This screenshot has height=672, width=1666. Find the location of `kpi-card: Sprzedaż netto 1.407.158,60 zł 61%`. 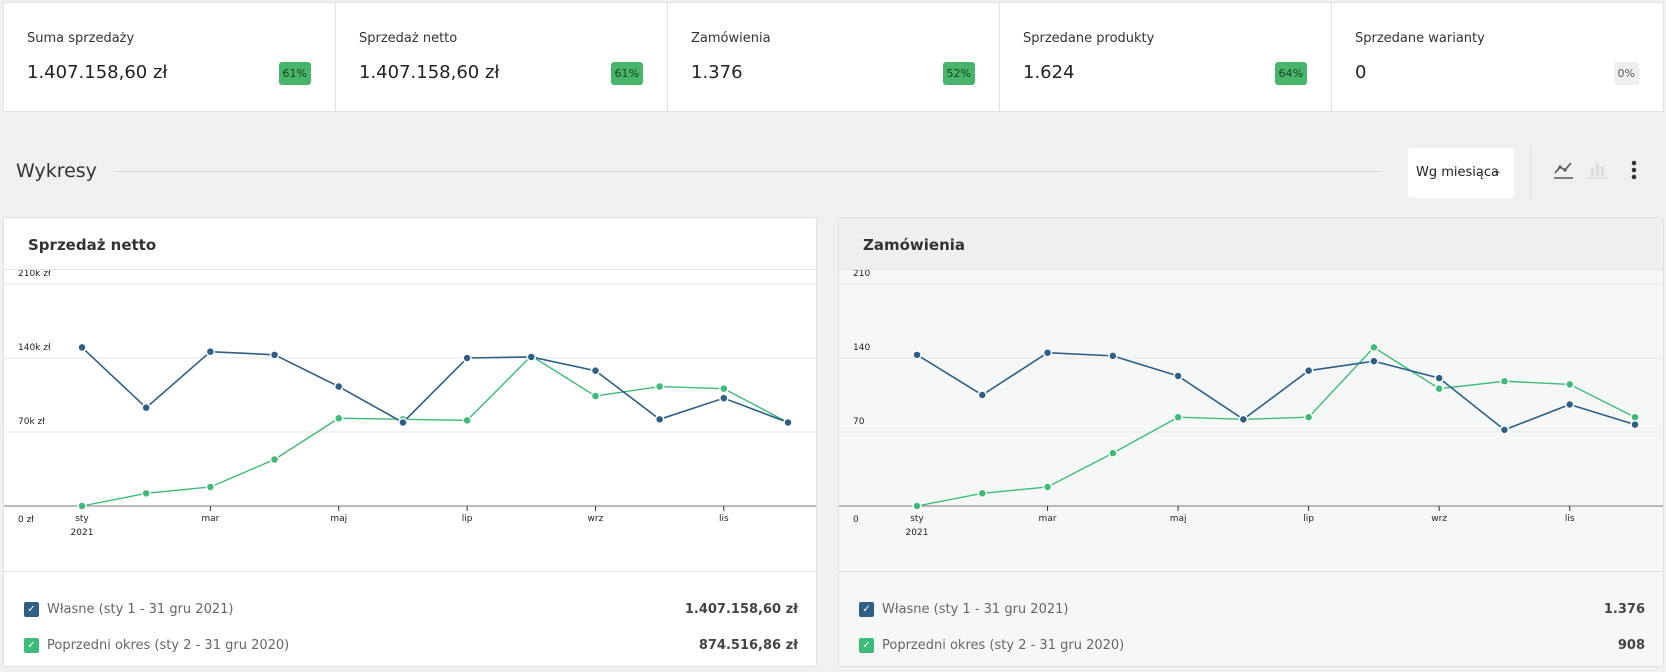

kpi-card: Sprzedaż netto 1.407.158,60 zł 61% is located at coordinates (502, 57).